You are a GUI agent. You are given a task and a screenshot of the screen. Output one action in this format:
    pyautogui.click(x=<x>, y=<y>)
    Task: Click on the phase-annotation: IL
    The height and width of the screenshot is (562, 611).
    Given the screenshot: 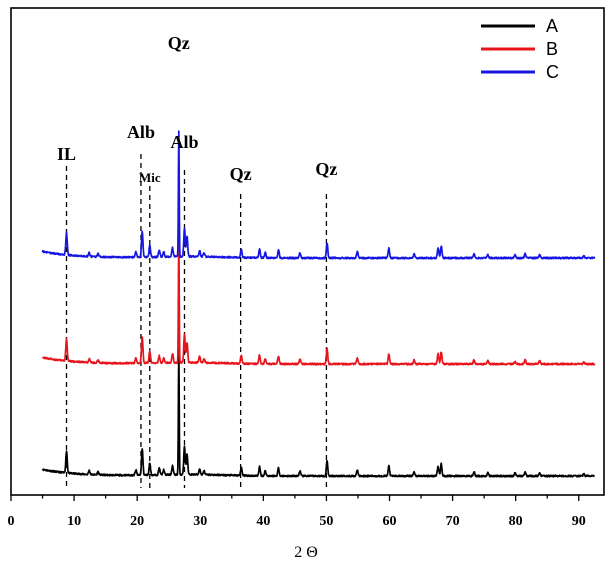 What is the action you would take?
    pyautogui.click(x=66, y=154)
    